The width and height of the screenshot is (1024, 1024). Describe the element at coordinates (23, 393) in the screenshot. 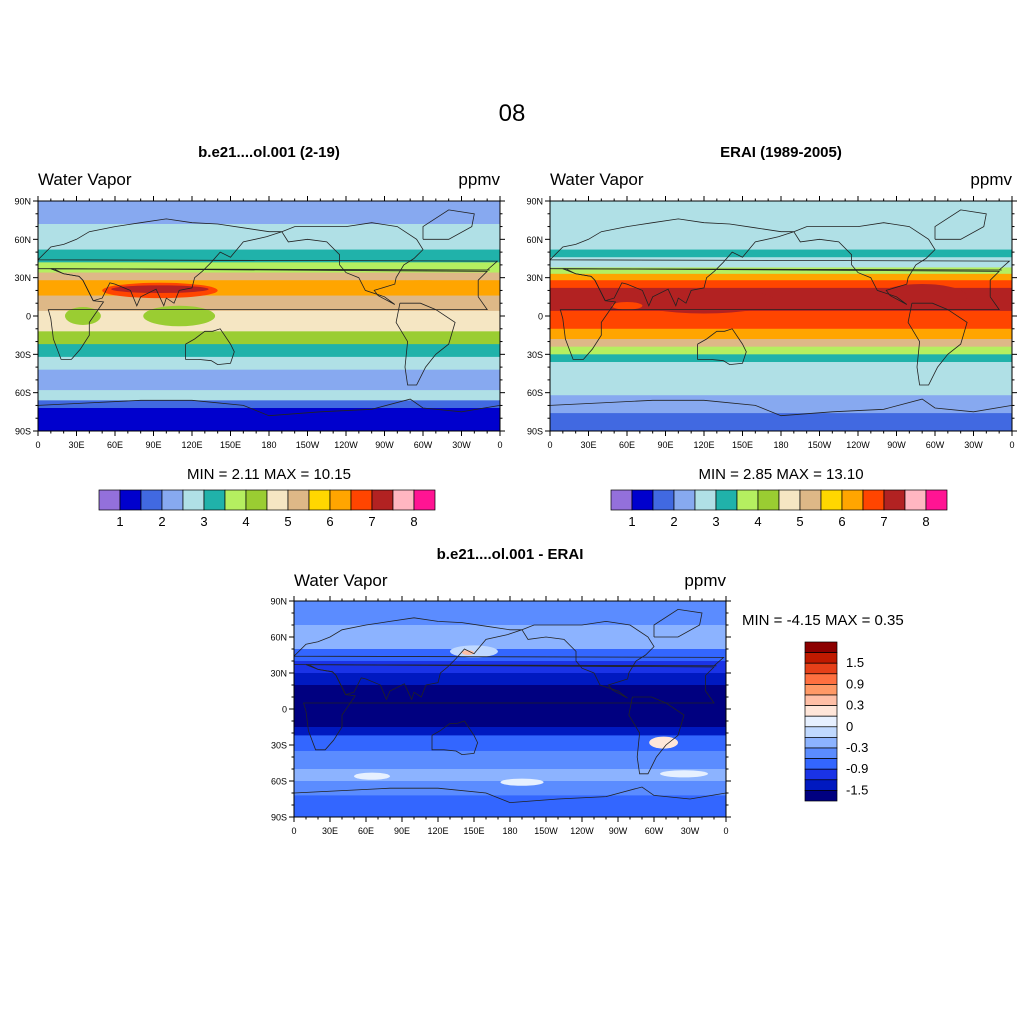

I see `lat-tick-label-5: 60S` at that location.